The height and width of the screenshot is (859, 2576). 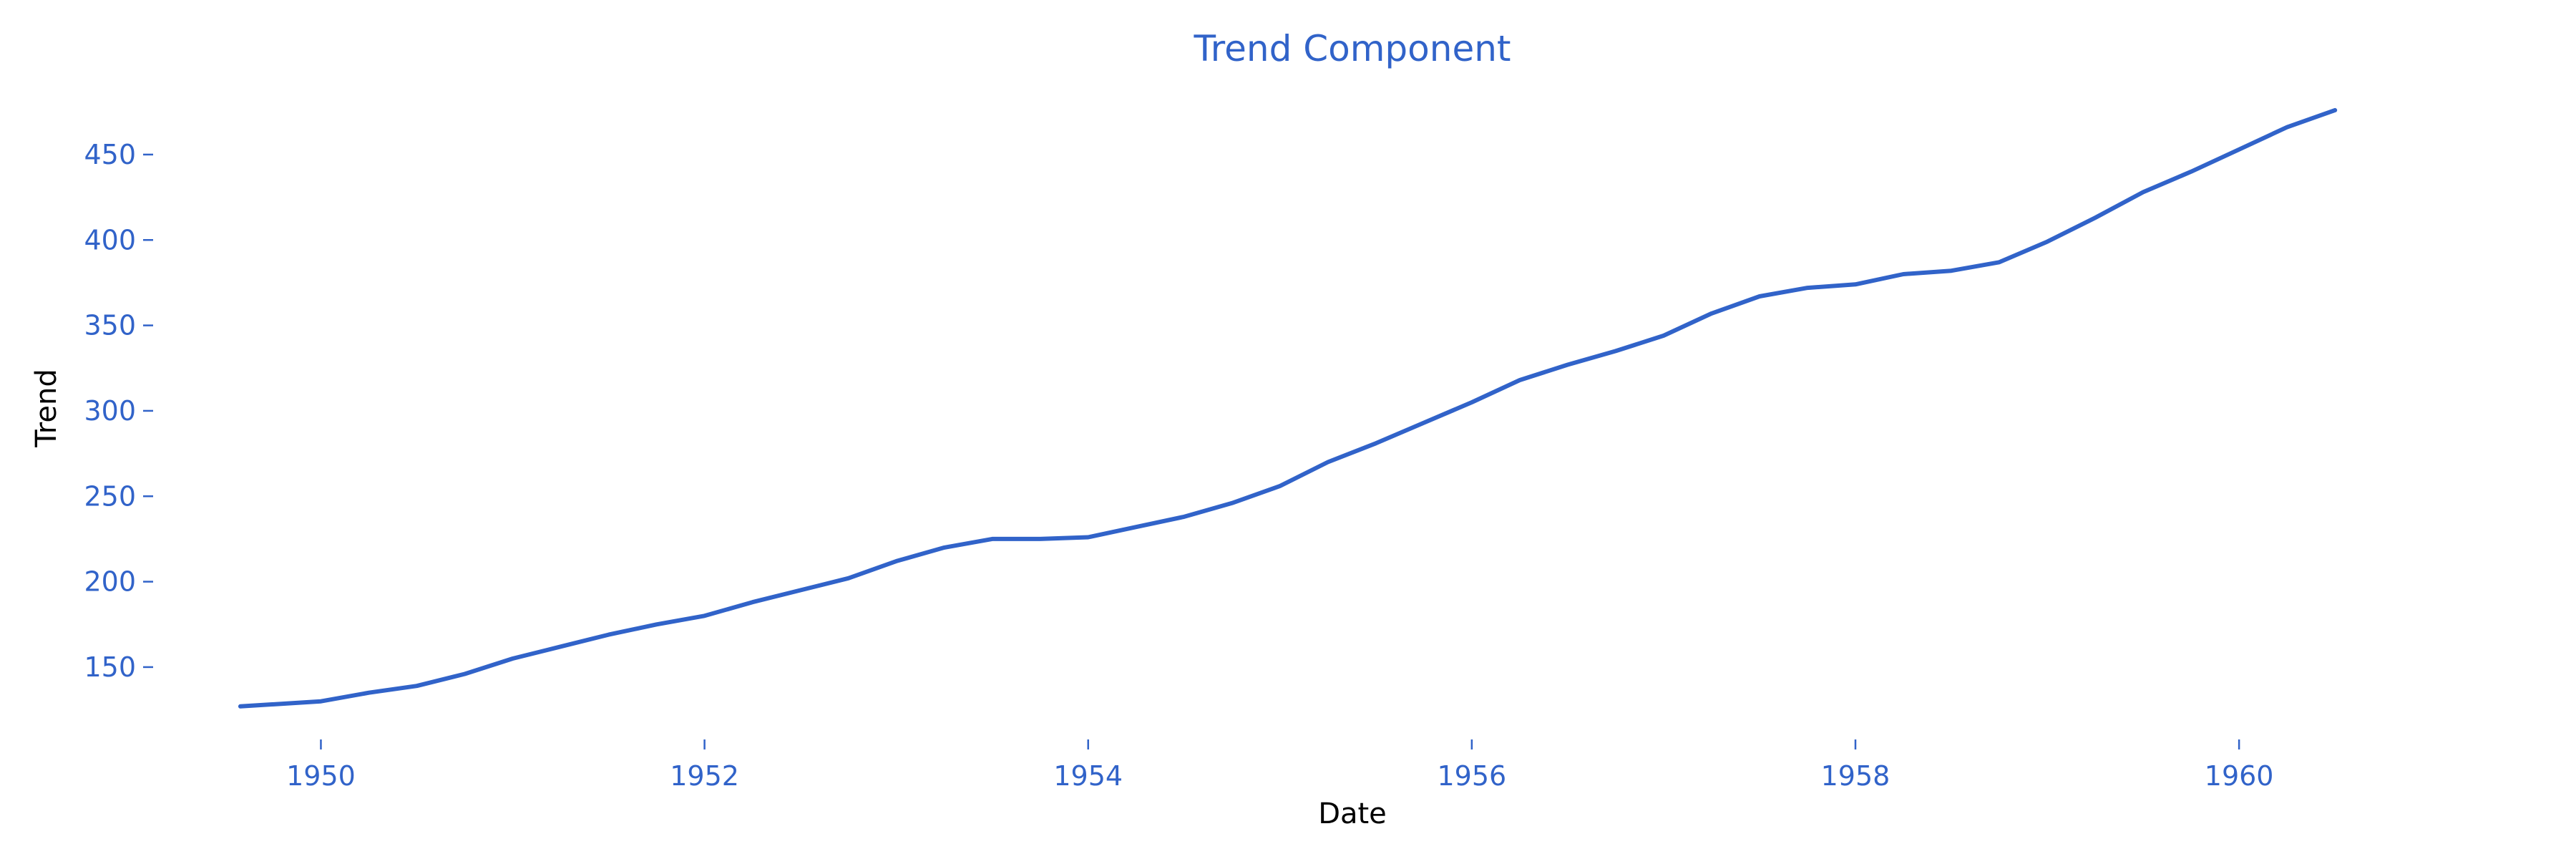 I want to click on y-axis-ticks: 150 200 250 300 350 400 450, so click(x=118, y=411).